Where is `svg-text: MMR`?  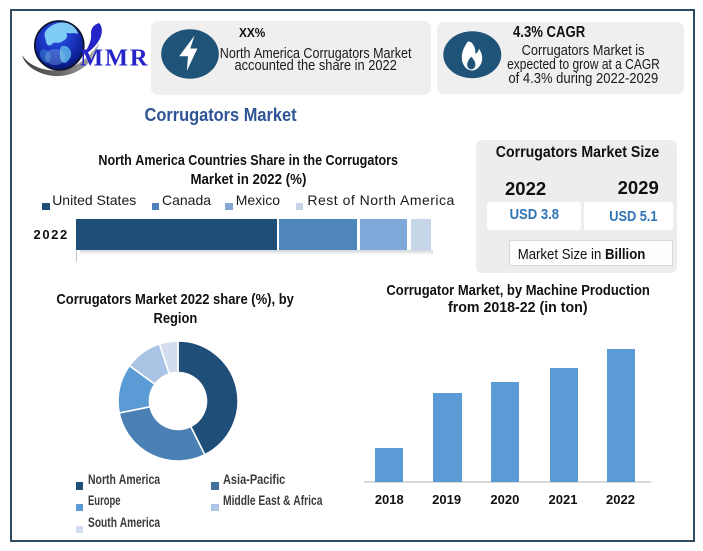
svg-text: MMR is located at coordinates (114, 58).